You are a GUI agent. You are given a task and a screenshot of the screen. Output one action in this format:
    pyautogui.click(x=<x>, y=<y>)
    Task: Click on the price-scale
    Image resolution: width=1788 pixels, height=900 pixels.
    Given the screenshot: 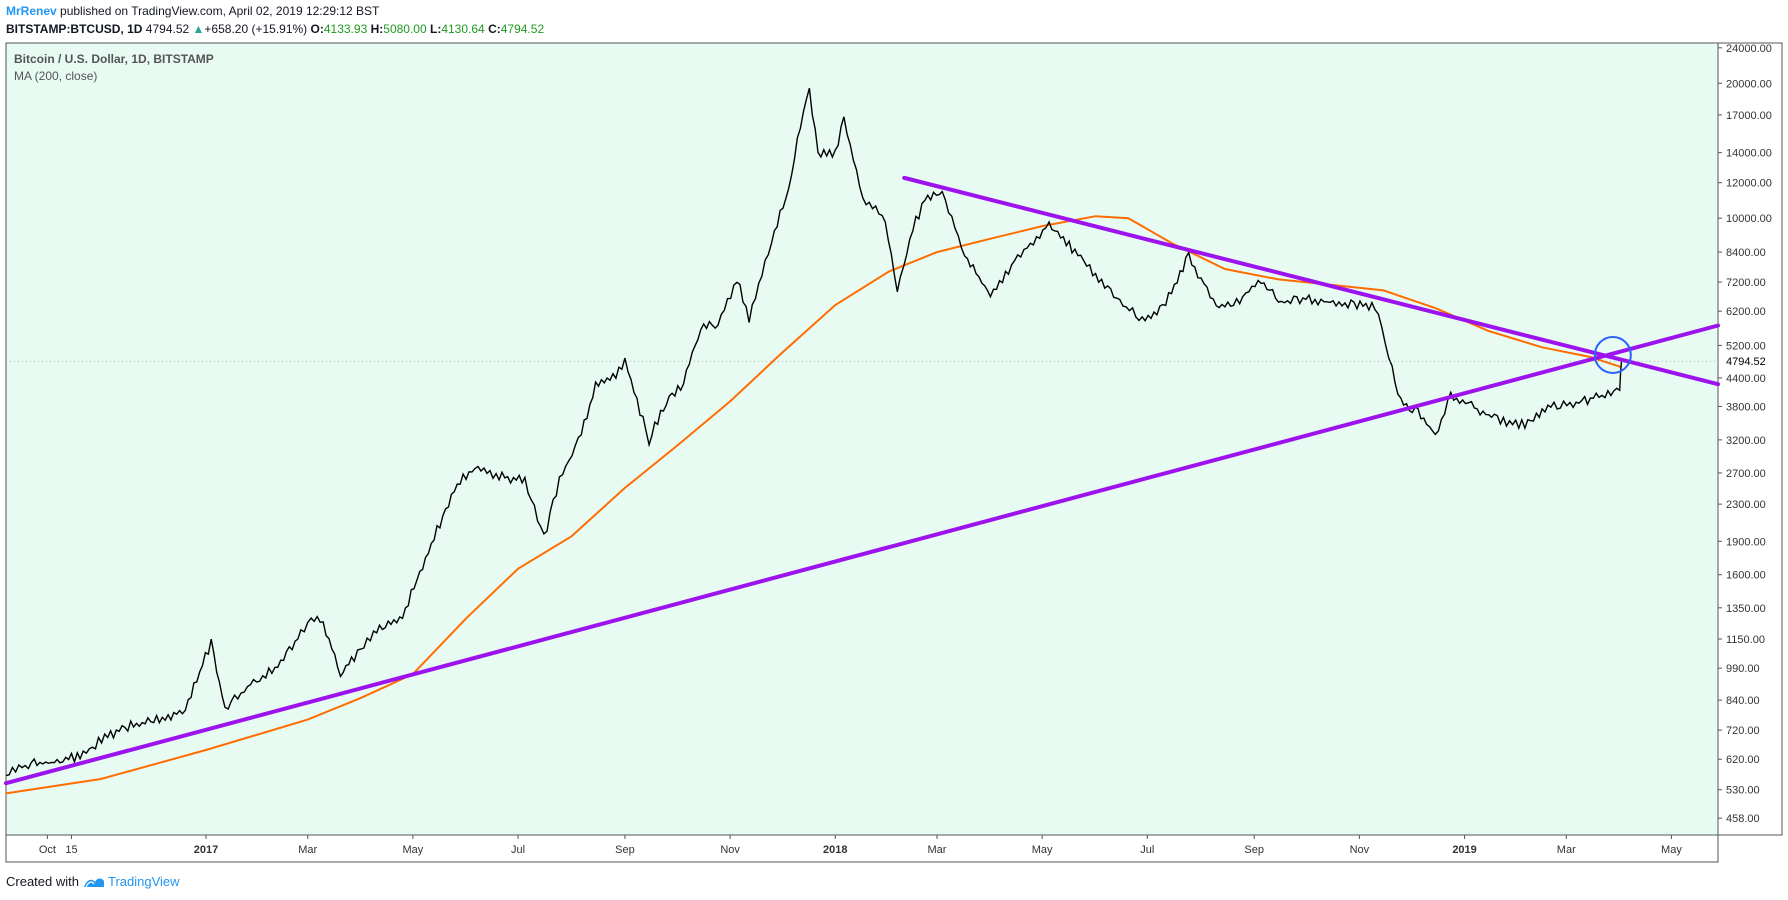 What is the action you would take?
    pyautogui.click(x=1750, y=439)
    